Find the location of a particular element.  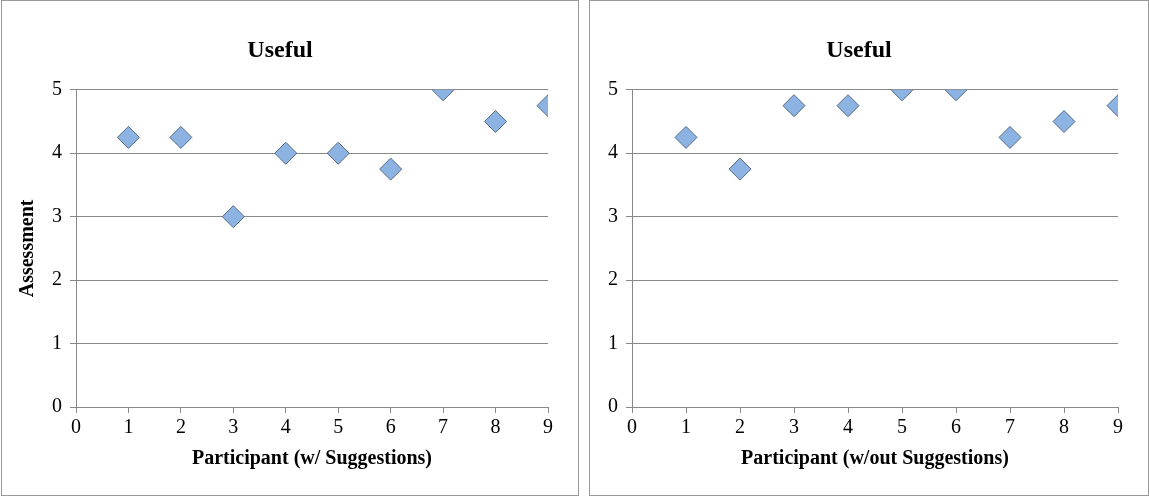

x-axis-title: Participant (w/ Suggestions) is located at coordinates (312, 458).